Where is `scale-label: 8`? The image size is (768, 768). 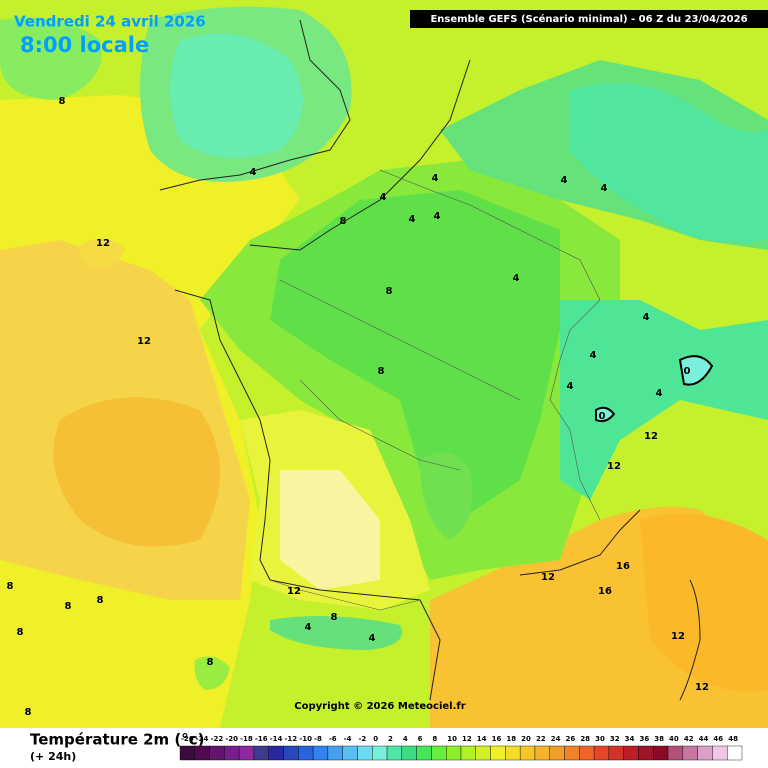 scale-label: 8 is located at coordinates (434, 739).